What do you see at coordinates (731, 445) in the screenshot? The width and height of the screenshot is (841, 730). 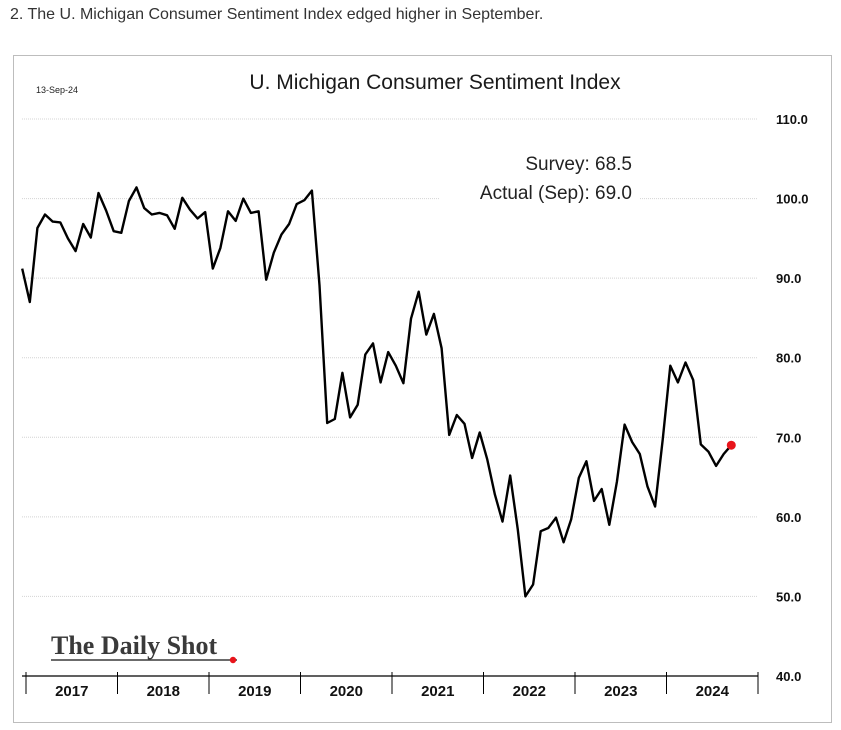 I see `latest-point-marker` at bounding box center [731, 445].